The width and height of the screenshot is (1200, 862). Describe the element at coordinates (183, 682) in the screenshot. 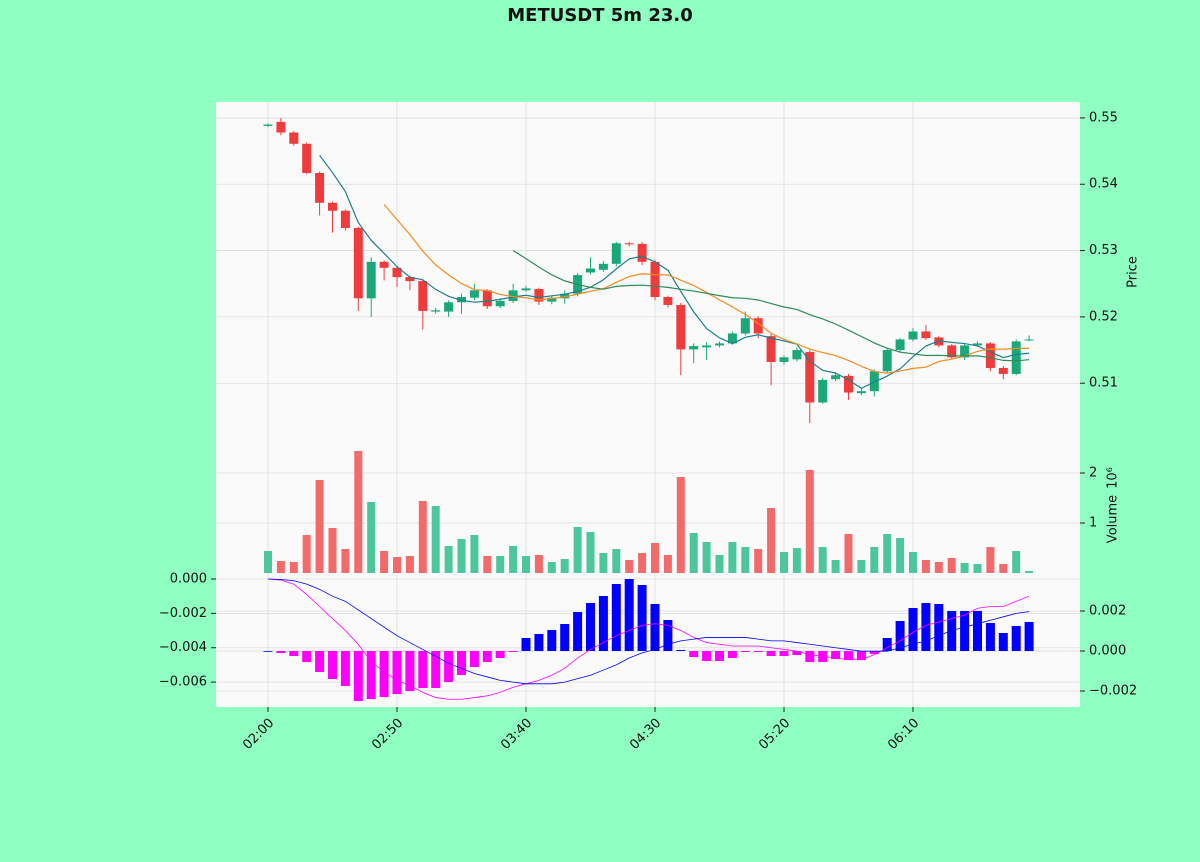

I see `y-tick-label: −0.006` at that location.